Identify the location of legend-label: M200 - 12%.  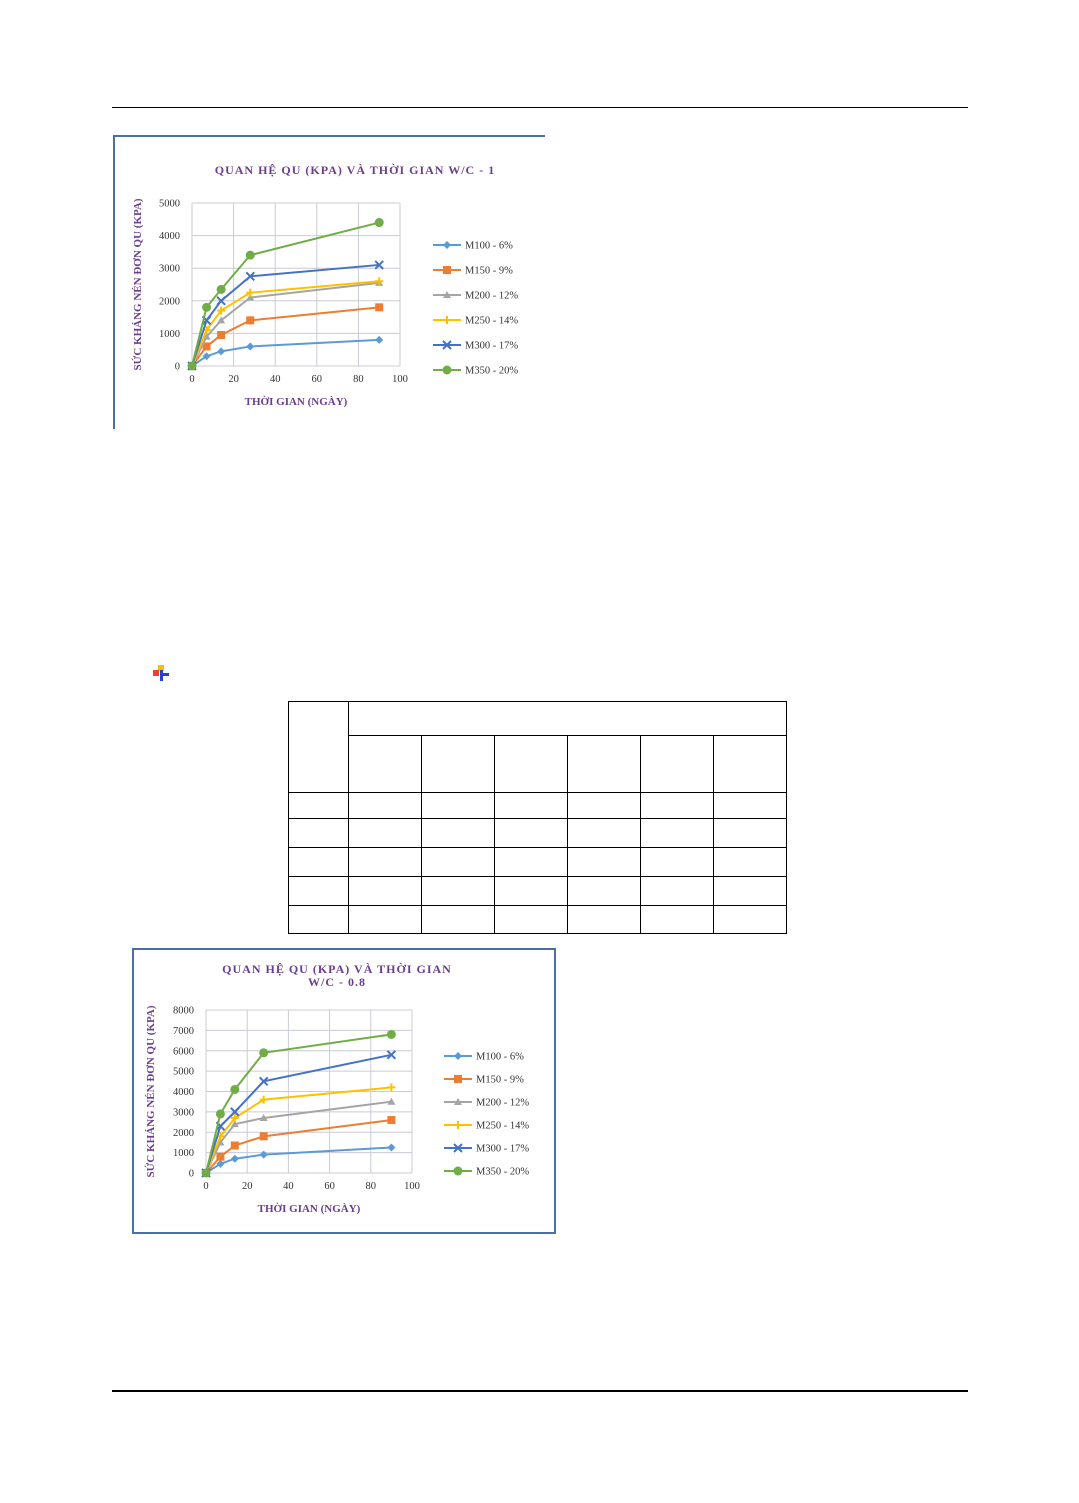
(491, 296).